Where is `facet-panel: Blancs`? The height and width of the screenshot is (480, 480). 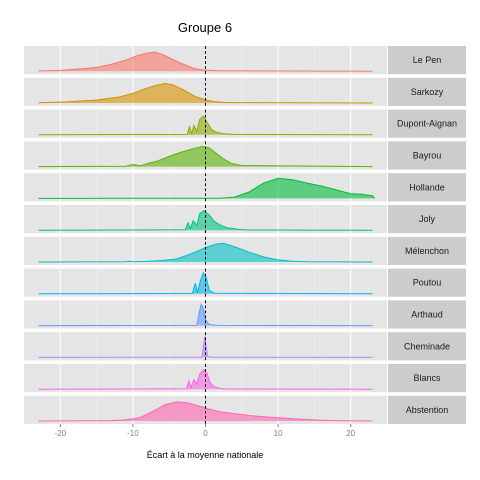 facet-panel: Blancs is located at coordinates (245, 378).